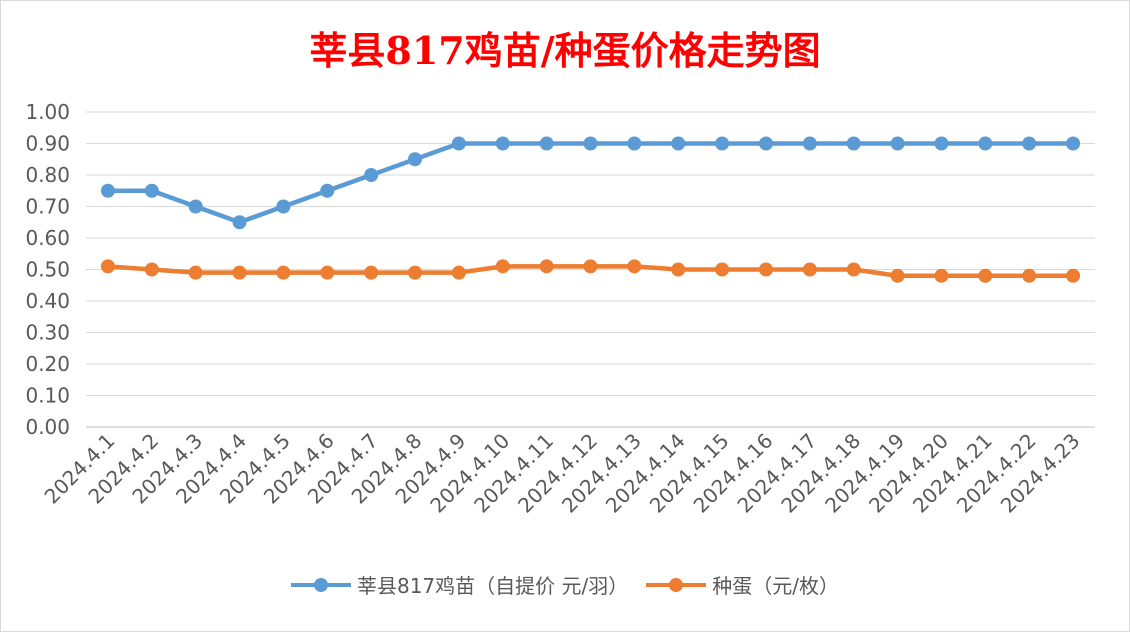 This screenshot has height=632, width=1130. What do you see at coordinates (565, 50) in the screenshot?
I see `chart-title: 莘县817鸡苗/种蛋价格走势图` at bounding box center [565, 50].